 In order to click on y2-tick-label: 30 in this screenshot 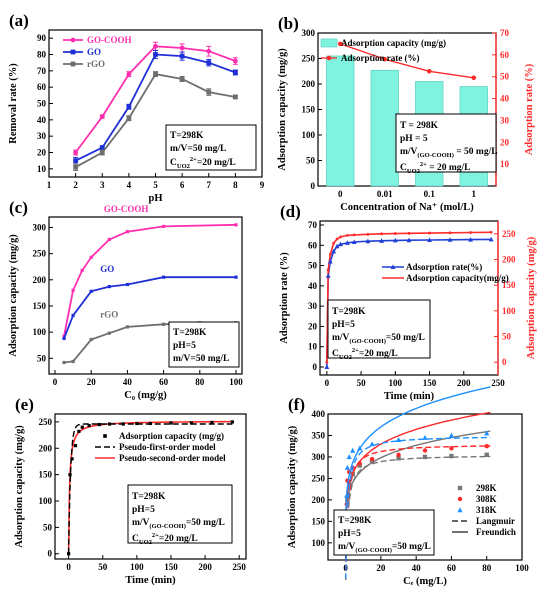, I will do `click(505, 120)`.